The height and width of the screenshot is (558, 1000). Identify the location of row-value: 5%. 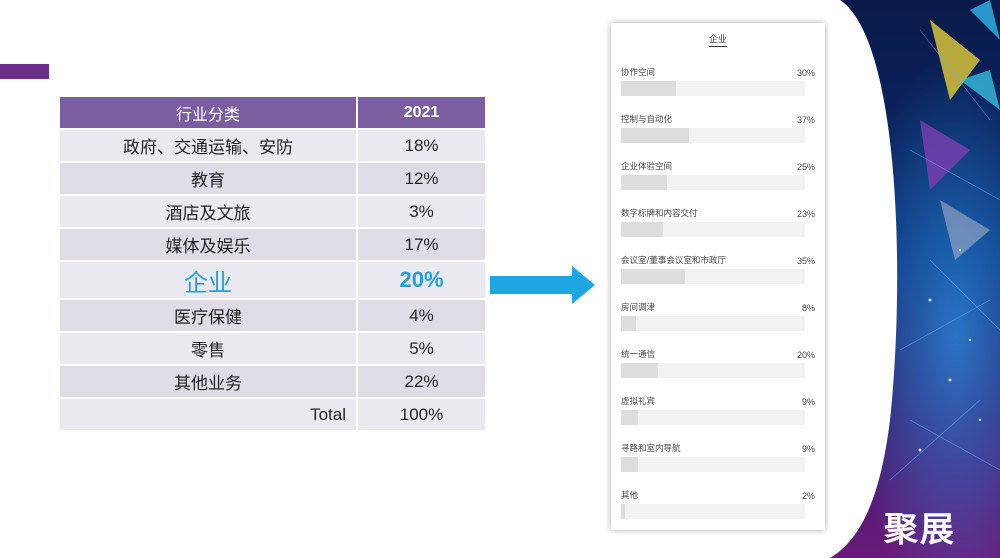
(421, 347).